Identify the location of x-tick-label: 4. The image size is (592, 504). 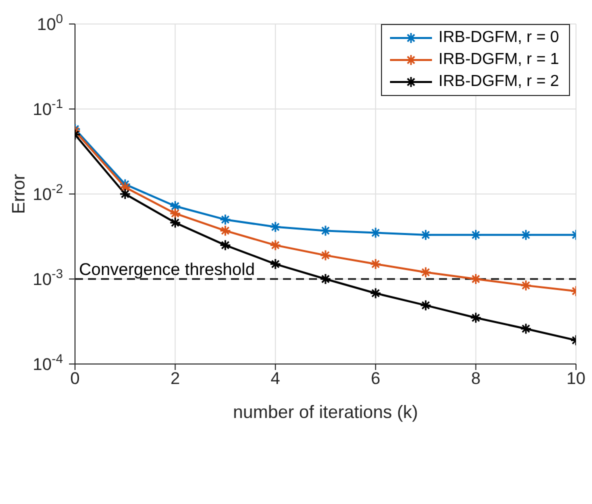
(275, 378).